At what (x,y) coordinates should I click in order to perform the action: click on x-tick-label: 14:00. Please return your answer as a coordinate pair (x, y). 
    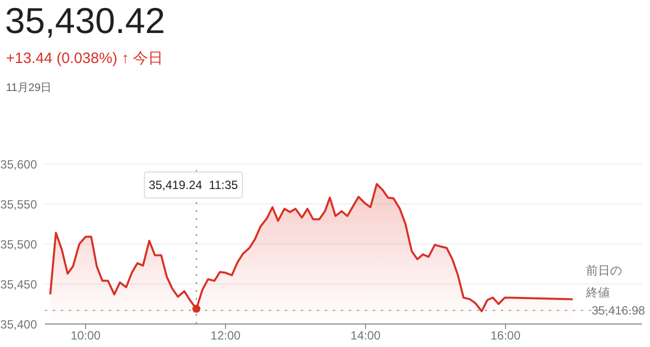
    Looking at the image, I should click on (365, 335).